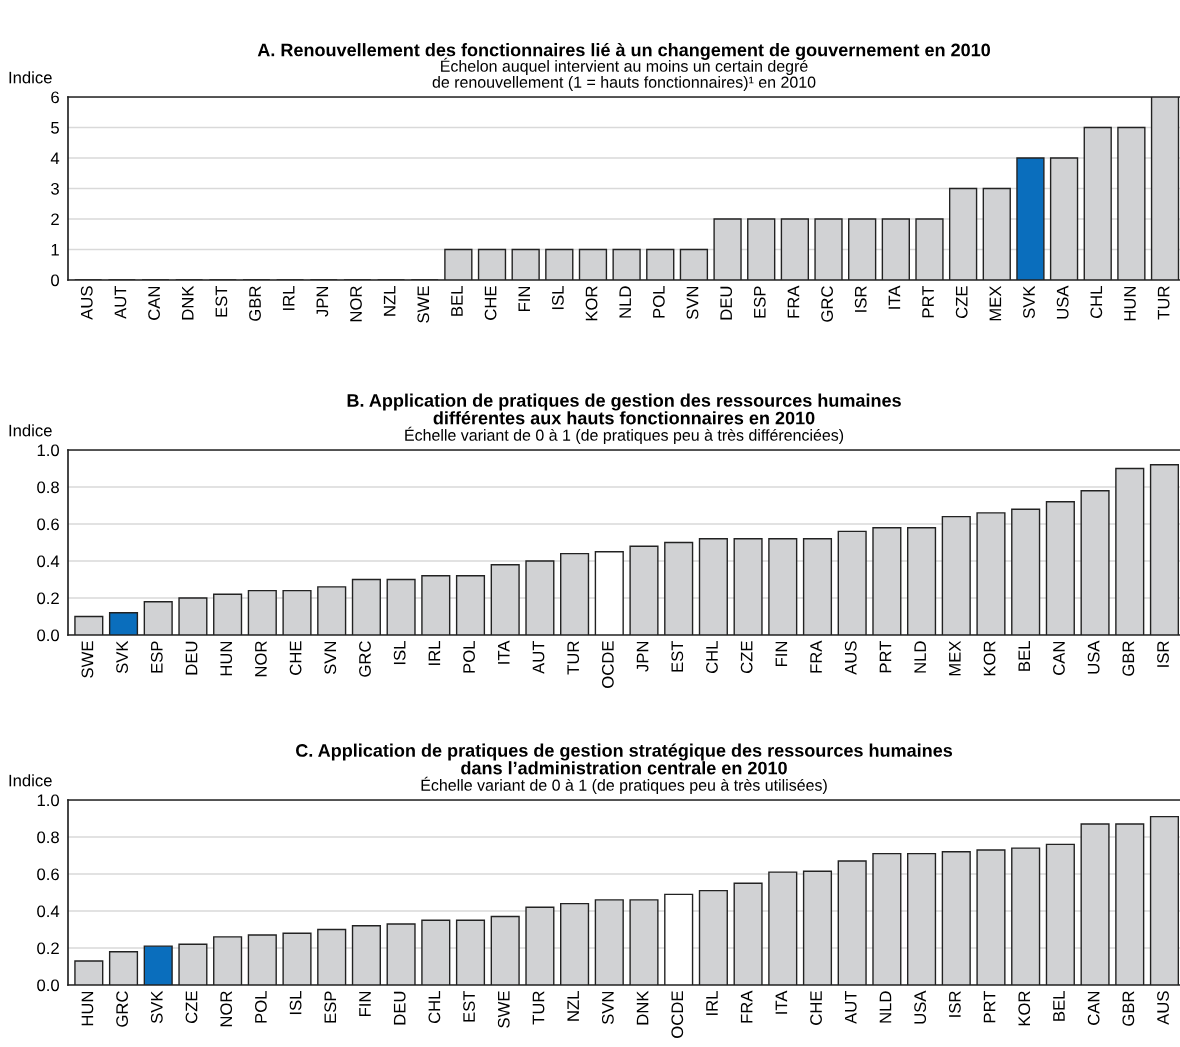 The width and height of the screenshot is (1180, 1047). Describe the element at coordinates (624, 435) in the screenshot. I see `chart-subtitle: Échelle variant de 0 à 1 (de pratiques peu à très différenciées)` at that location.